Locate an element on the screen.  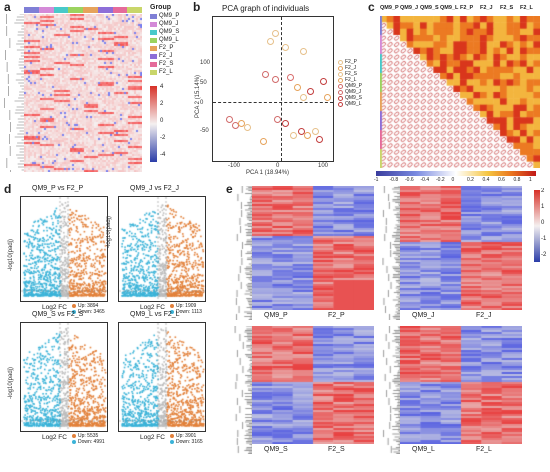
panel-label-e: e is located at coordinates (229, 189).